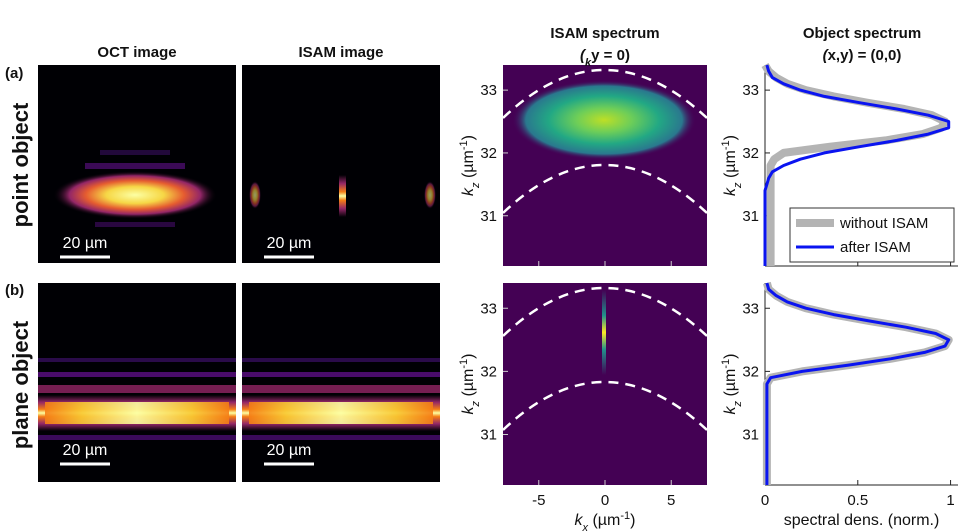 The image size is (968, 531). I want to click on chart-subtitle-part: ) = (0,0), so click(874, 55).